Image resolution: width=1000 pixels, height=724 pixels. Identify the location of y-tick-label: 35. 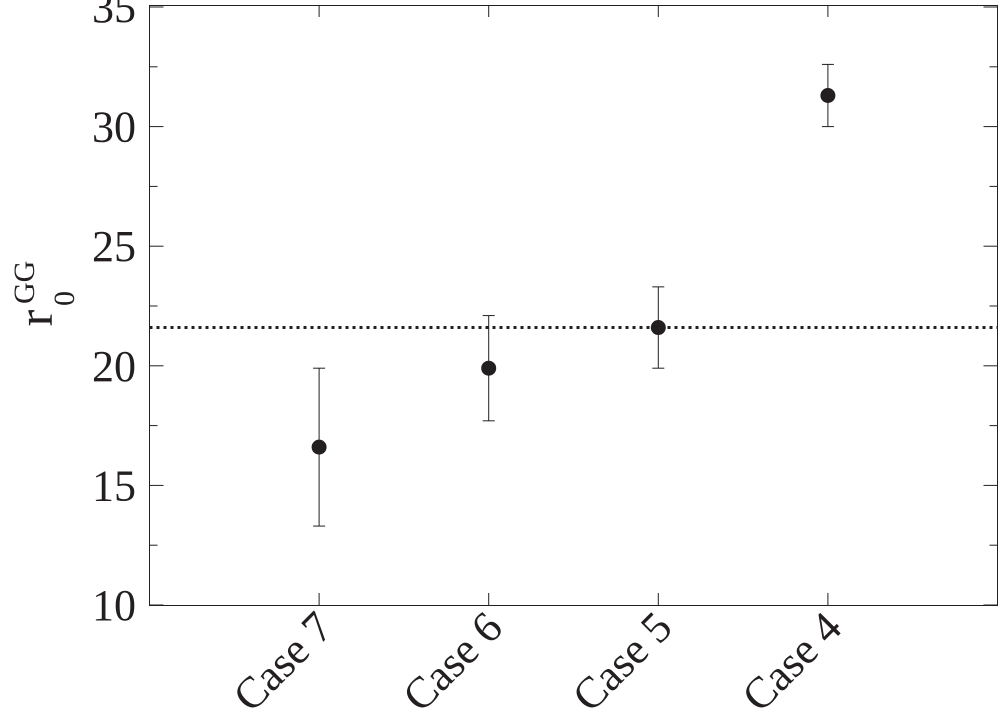
(114, 16).